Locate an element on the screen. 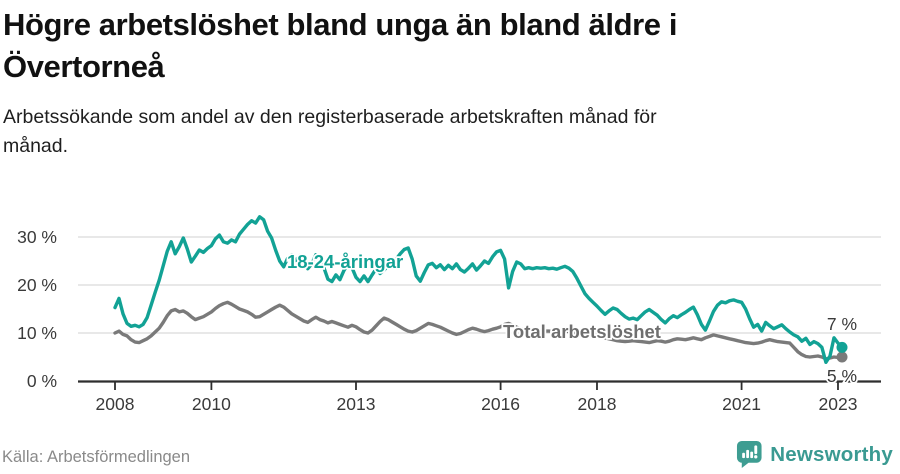 This screenshot has width=900, height=474. series-label-total: Total arbetslöshet is located at coordinates (582, 331).